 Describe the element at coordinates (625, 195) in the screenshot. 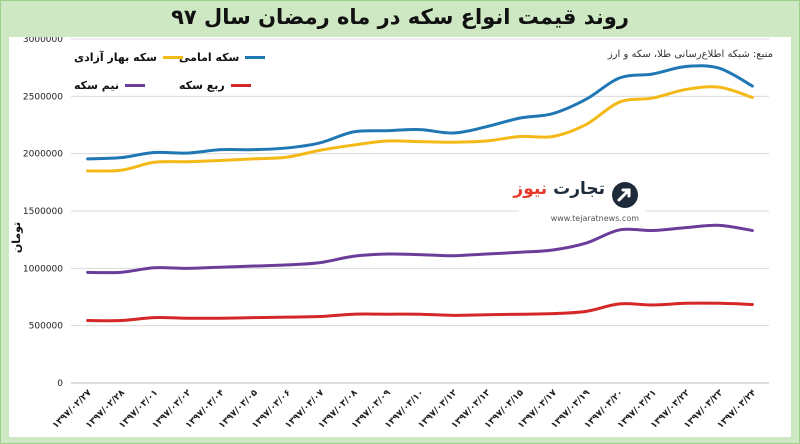

I see `tejaratnews-logo` at that location.